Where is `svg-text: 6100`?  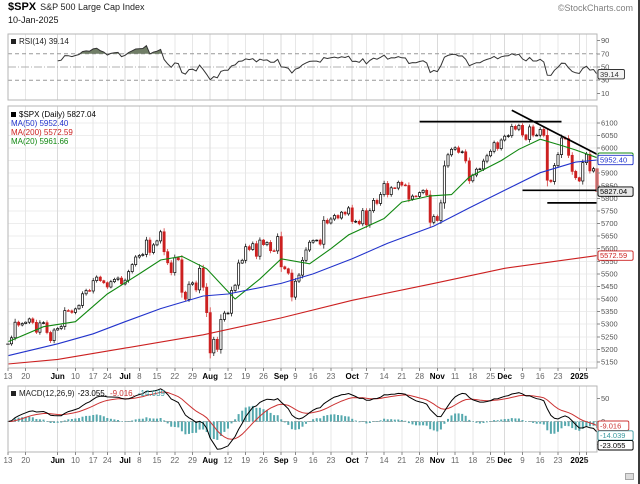
svg-text: 6100 is located at coordinates (609, 122).